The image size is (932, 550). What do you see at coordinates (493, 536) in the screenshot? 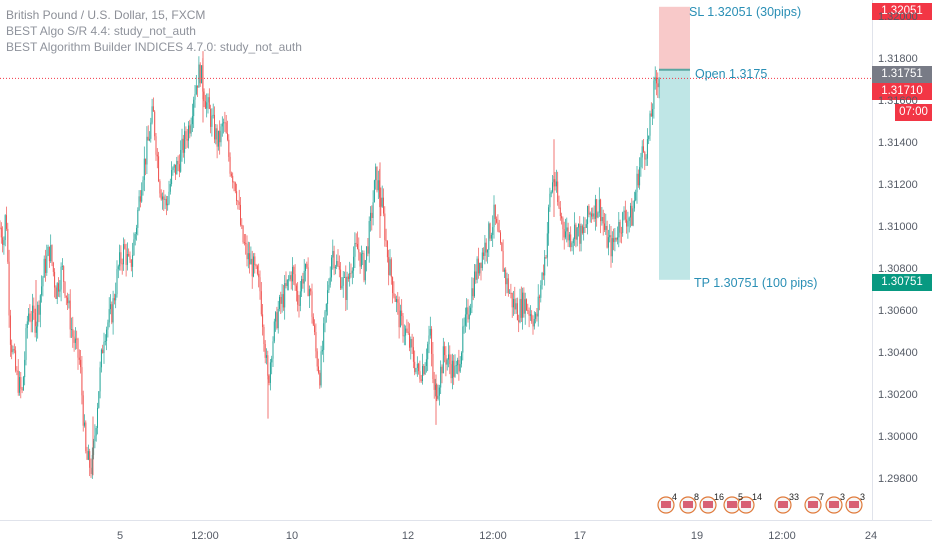
I see `time-tick-label: 12:00` at bounding box center [493, 536].